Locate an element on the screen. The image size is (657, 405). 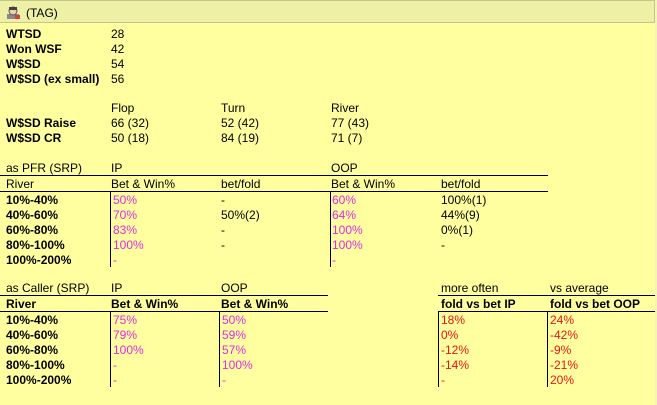
caller-ip-betwin: 100% is located at coordinates (128, 350).